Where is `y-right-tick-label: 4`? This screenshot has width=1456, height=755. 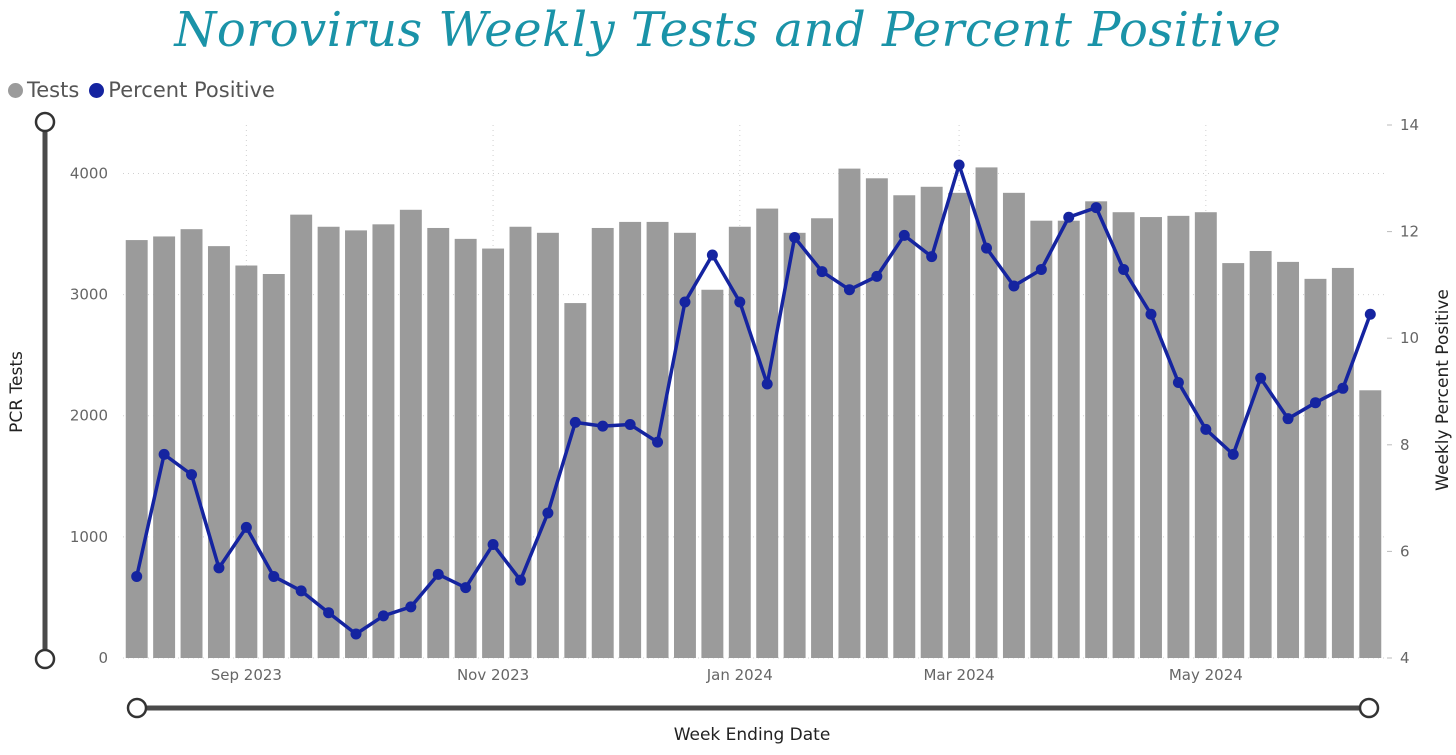
y-right-tick-label: 4 is located at coordinates (1405, 658).